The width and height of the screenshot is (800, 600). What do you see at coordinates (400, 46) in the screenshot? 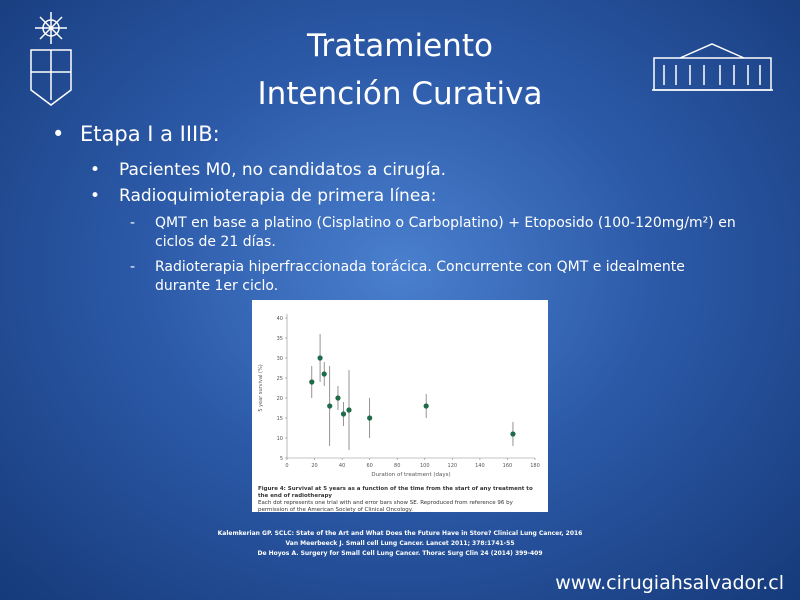
I see `title-line: Tratamiento` at bounding box center [400, 46].